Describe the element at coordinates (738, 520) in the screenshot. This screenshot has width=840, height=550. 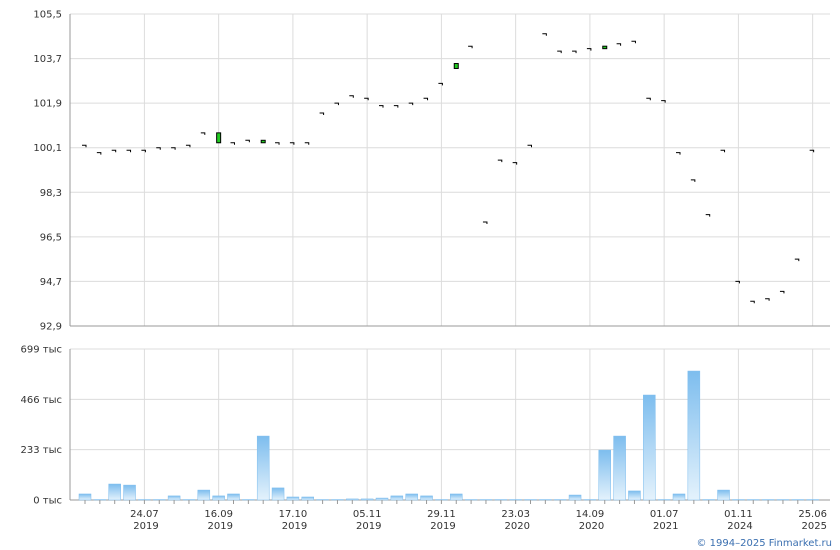
I see `x-tick-label: 01.11 2024` at that location.